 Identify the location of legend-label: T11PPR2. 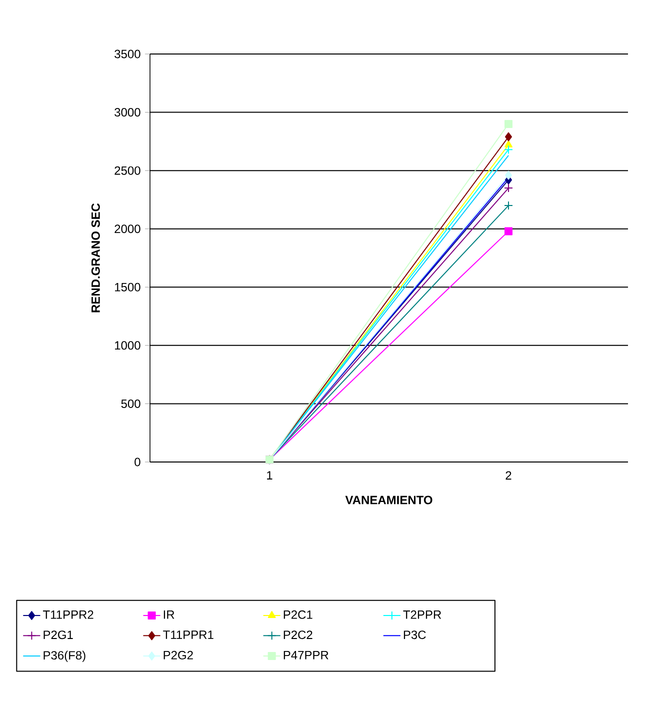
(68, 614).